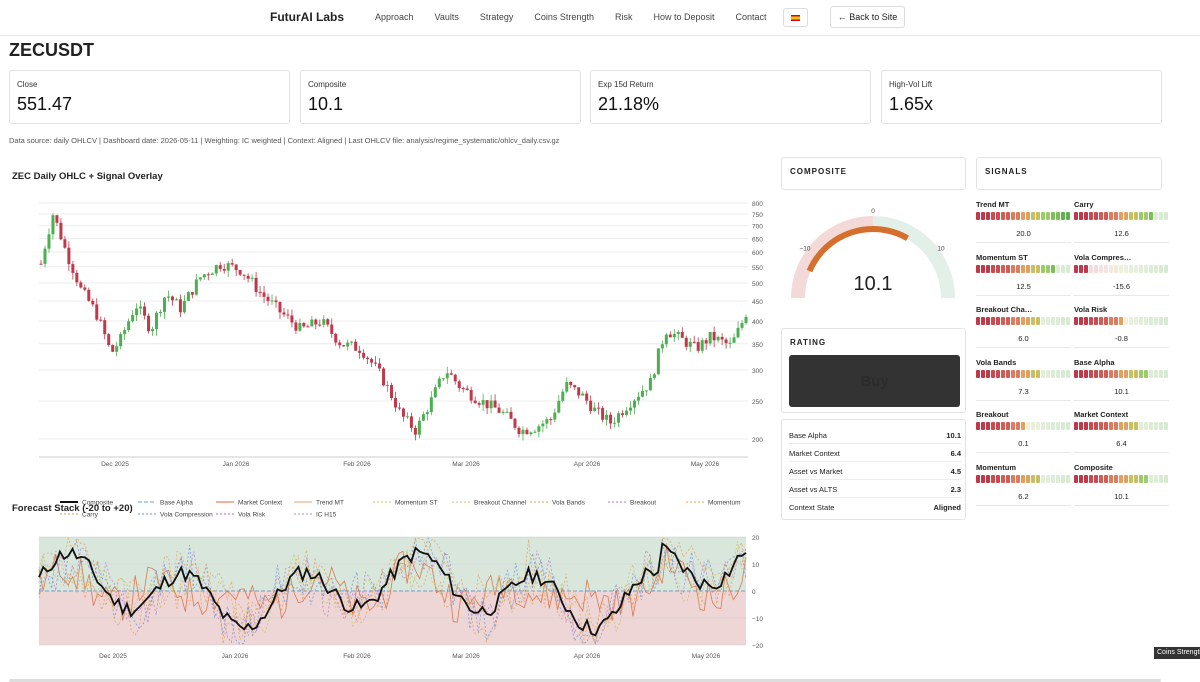  What do you see at coordinates (416, 503) in the screenshot?
I see `legend-label: Momentum ST` at bounding box center [416, 503].